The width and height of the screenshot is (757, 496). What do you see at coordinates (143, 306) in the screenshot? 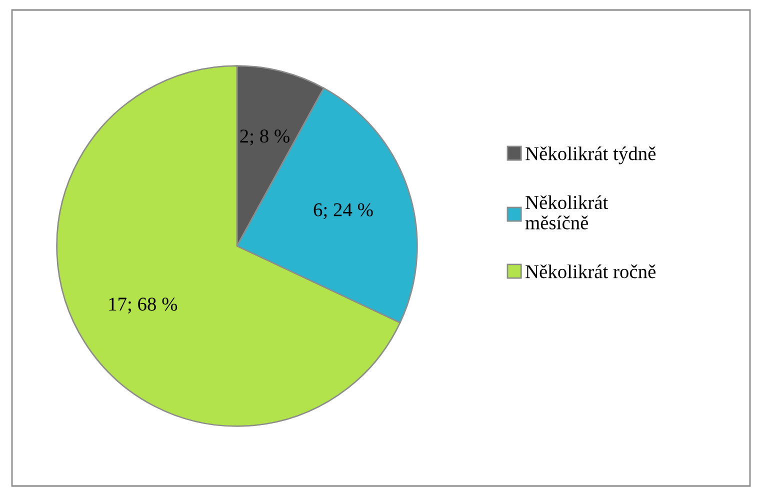
I see `data-label: 17; 68 %` at bounding box center [143, 306].